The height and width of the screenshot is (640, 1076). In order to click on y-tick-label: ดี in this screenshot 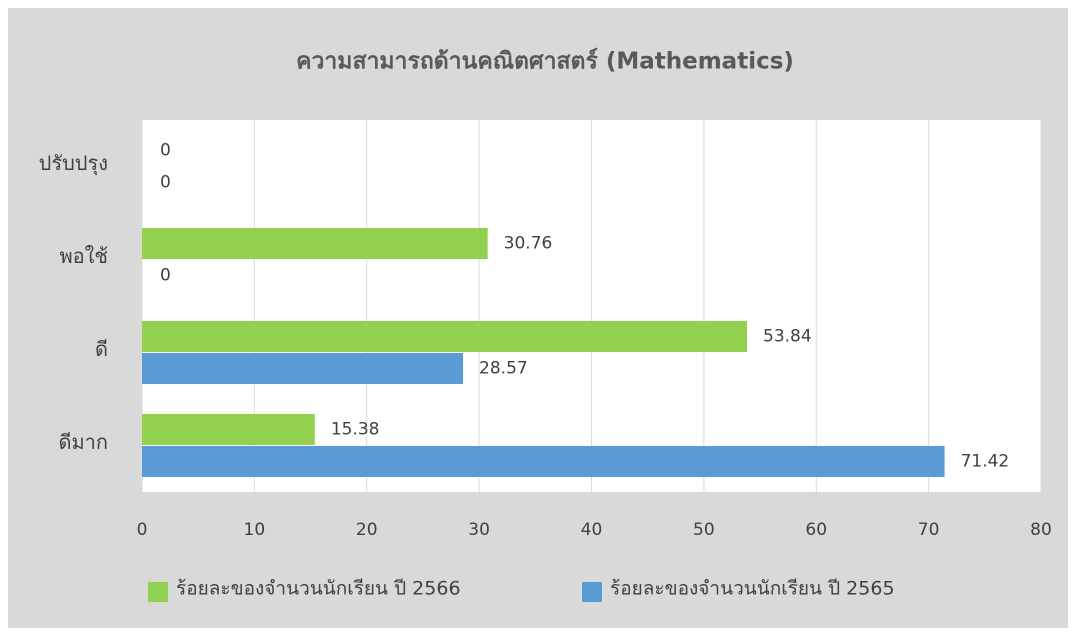, I will do `click(101, 349)`.